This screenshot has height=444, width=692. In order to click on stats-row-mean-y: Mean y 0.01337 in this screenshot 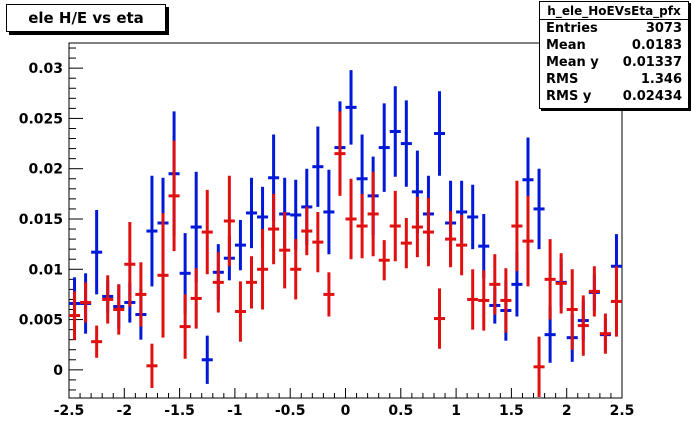, I will do `click(614, 62)`.